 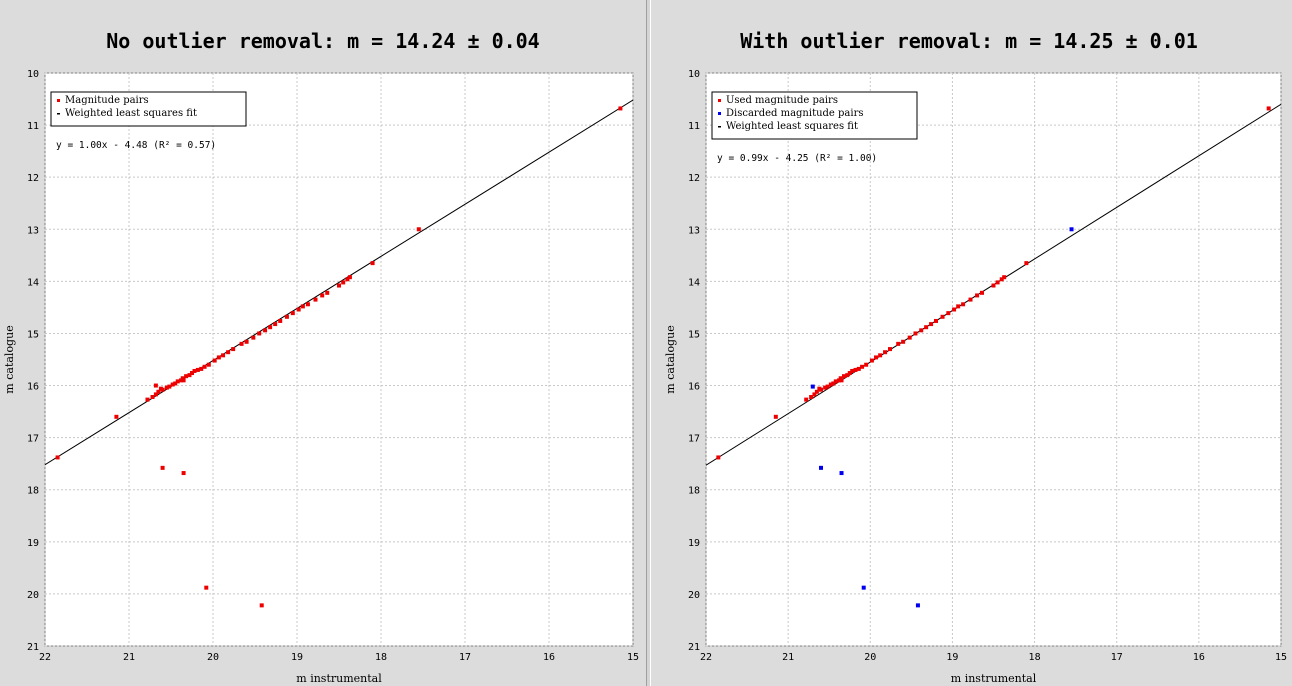 What do you see at coordinates (694, 439) in the screenshot?
I see `y-tick-label: 17` at bounding box center [694, 439].